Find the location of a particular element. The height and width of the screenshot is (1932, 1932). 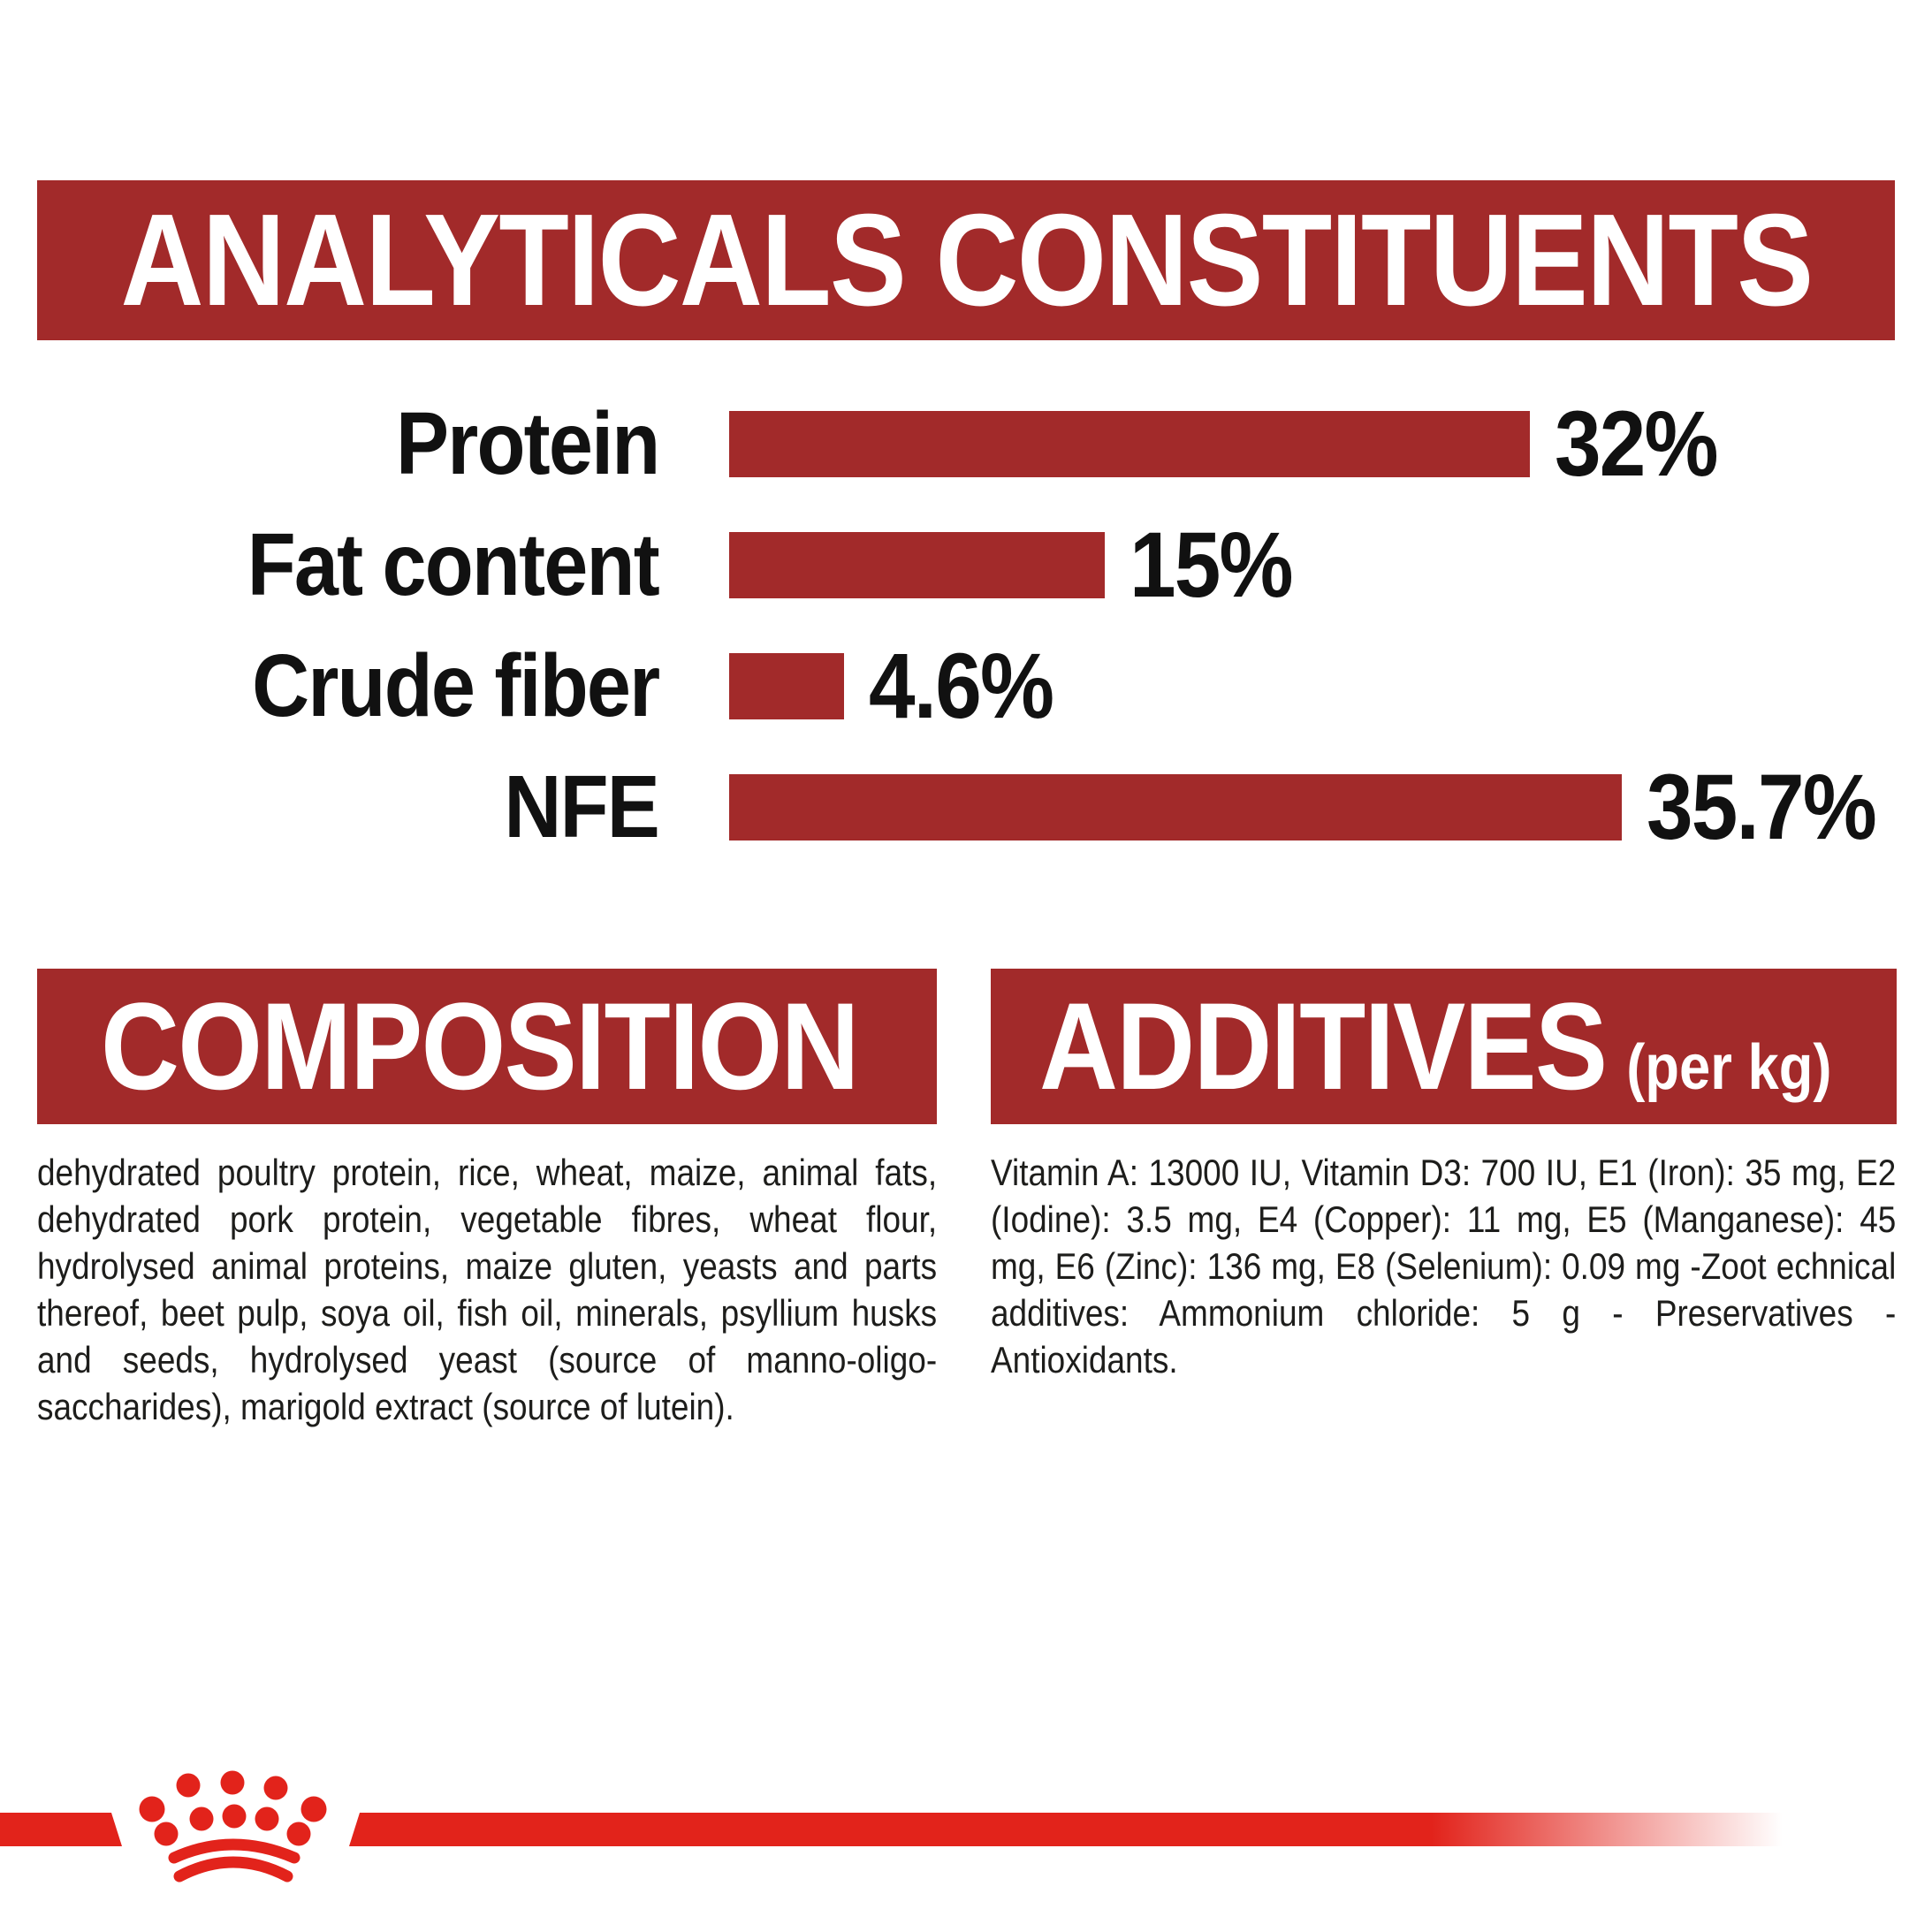

additives-banner: ADDITIVES (per kg) is located at coordinates (1444, 1047).